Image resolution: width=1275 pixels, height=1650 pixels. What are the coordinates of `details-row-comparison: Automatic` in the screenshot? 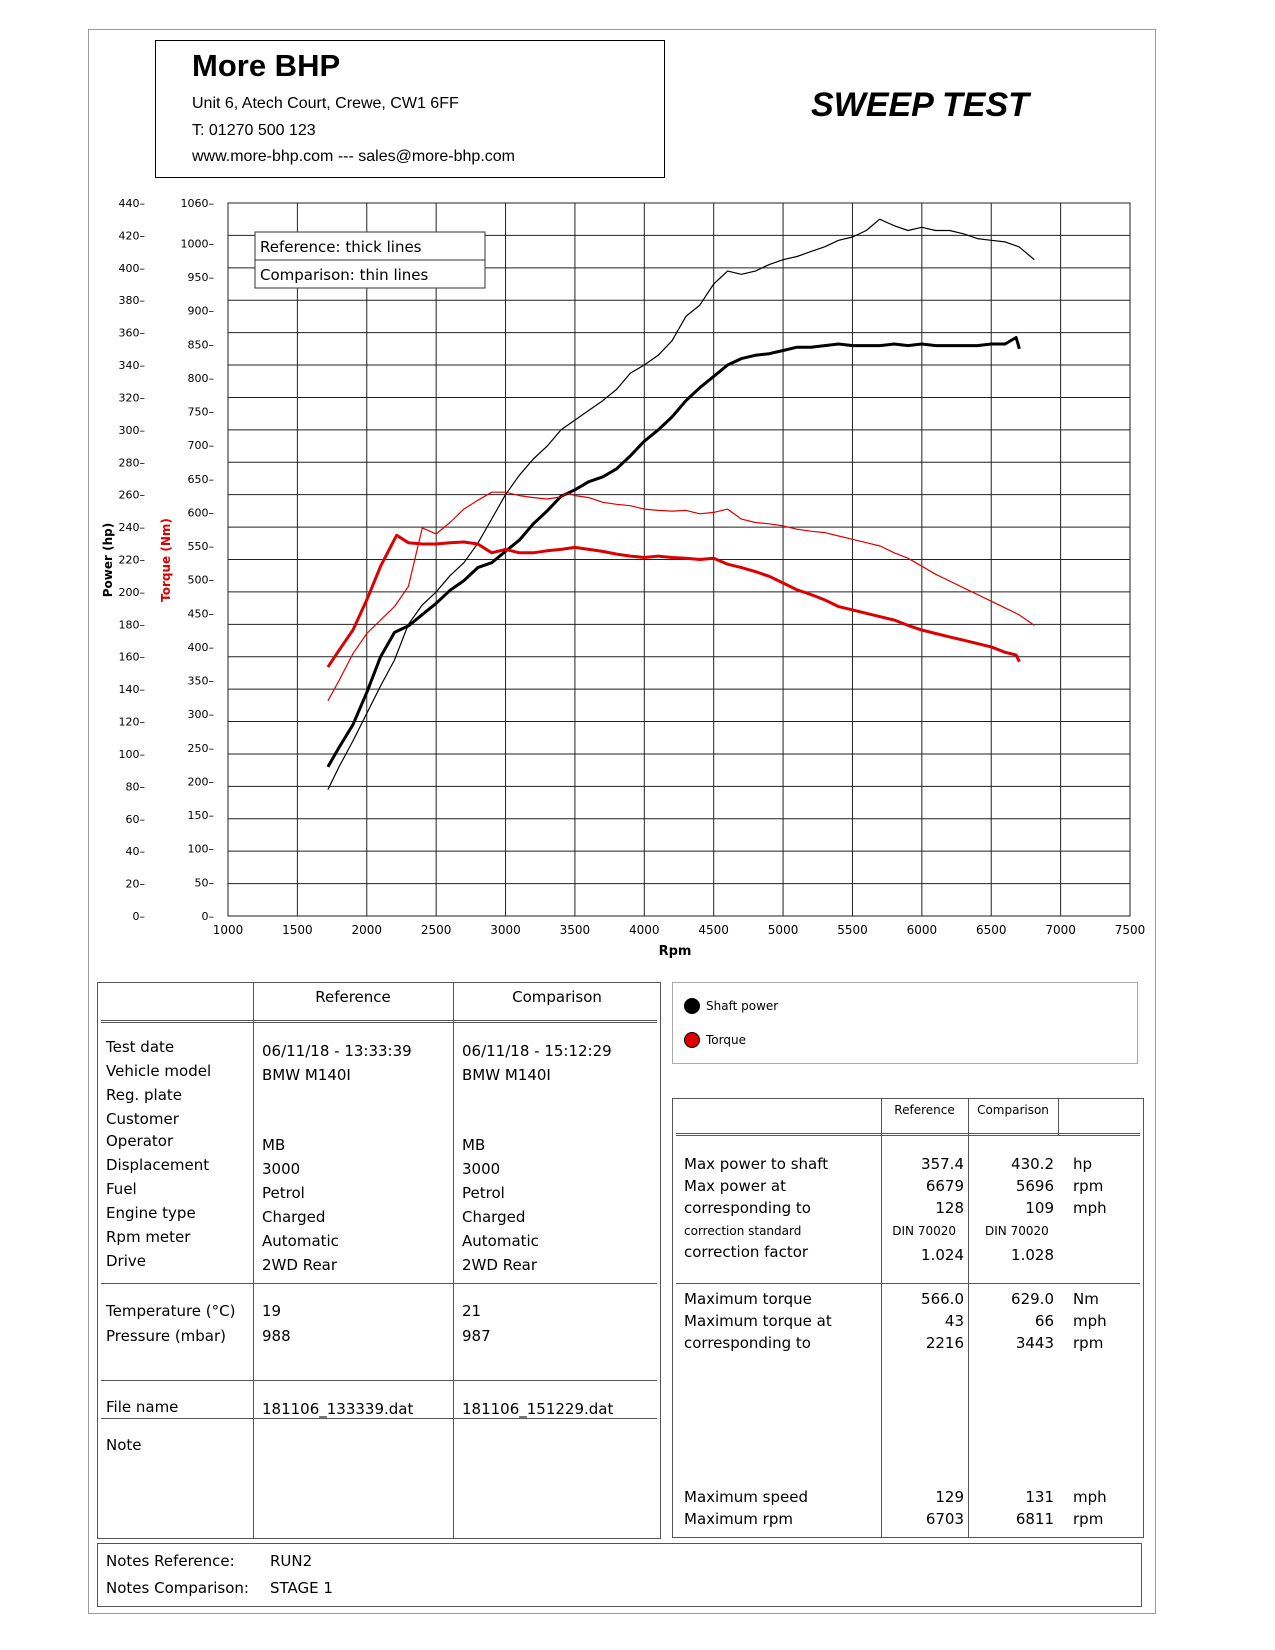 It's located at (500, 1241).